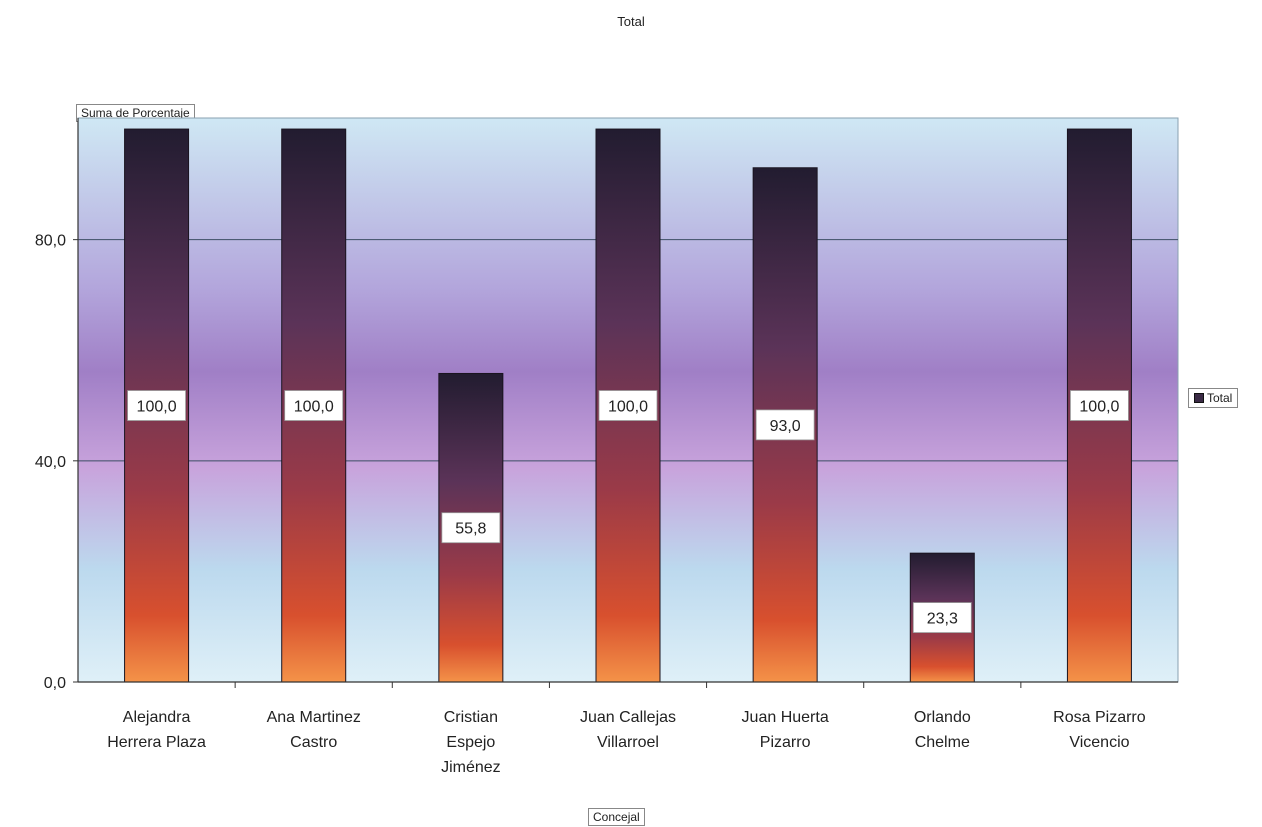  Describe the element at coordinates (1099, 730) in the screenshot. I see `x-tick-label: Rosa Pizarro Vicencio` at that location.